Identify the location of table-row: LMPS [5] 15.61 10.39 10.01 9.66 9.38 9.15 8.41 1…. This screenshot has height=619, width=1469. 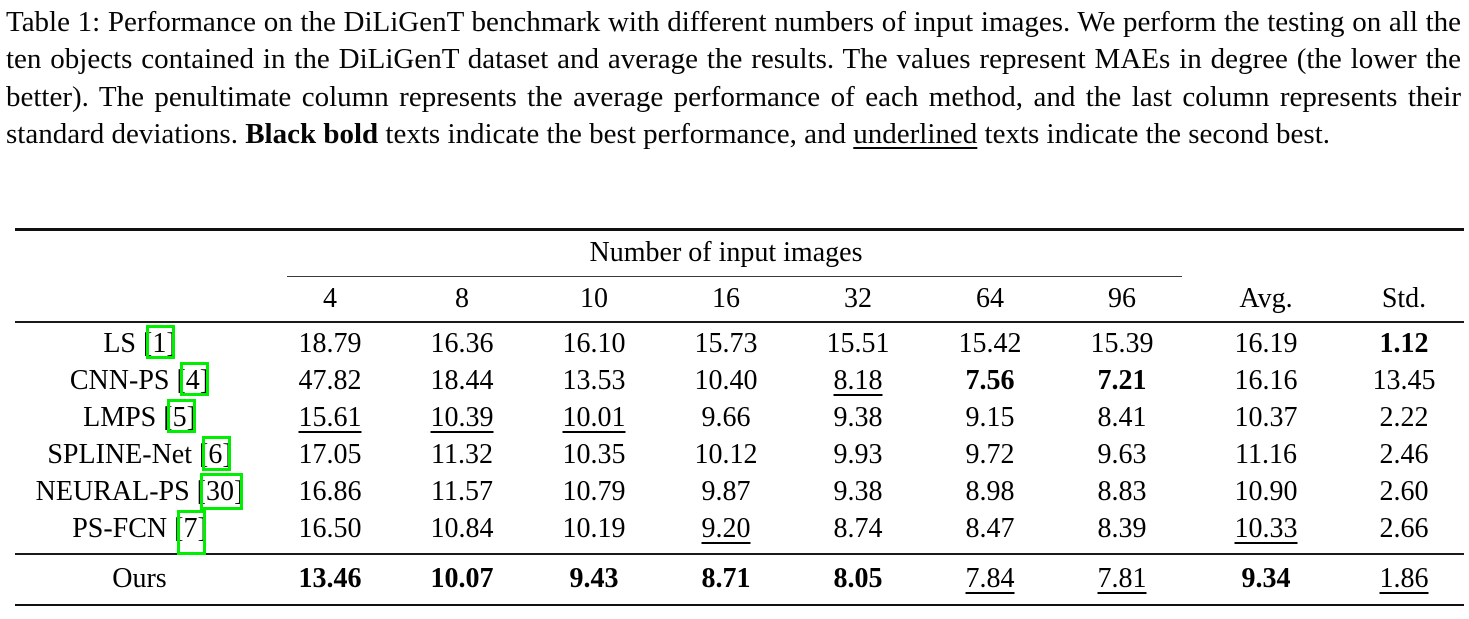
(739, 418).